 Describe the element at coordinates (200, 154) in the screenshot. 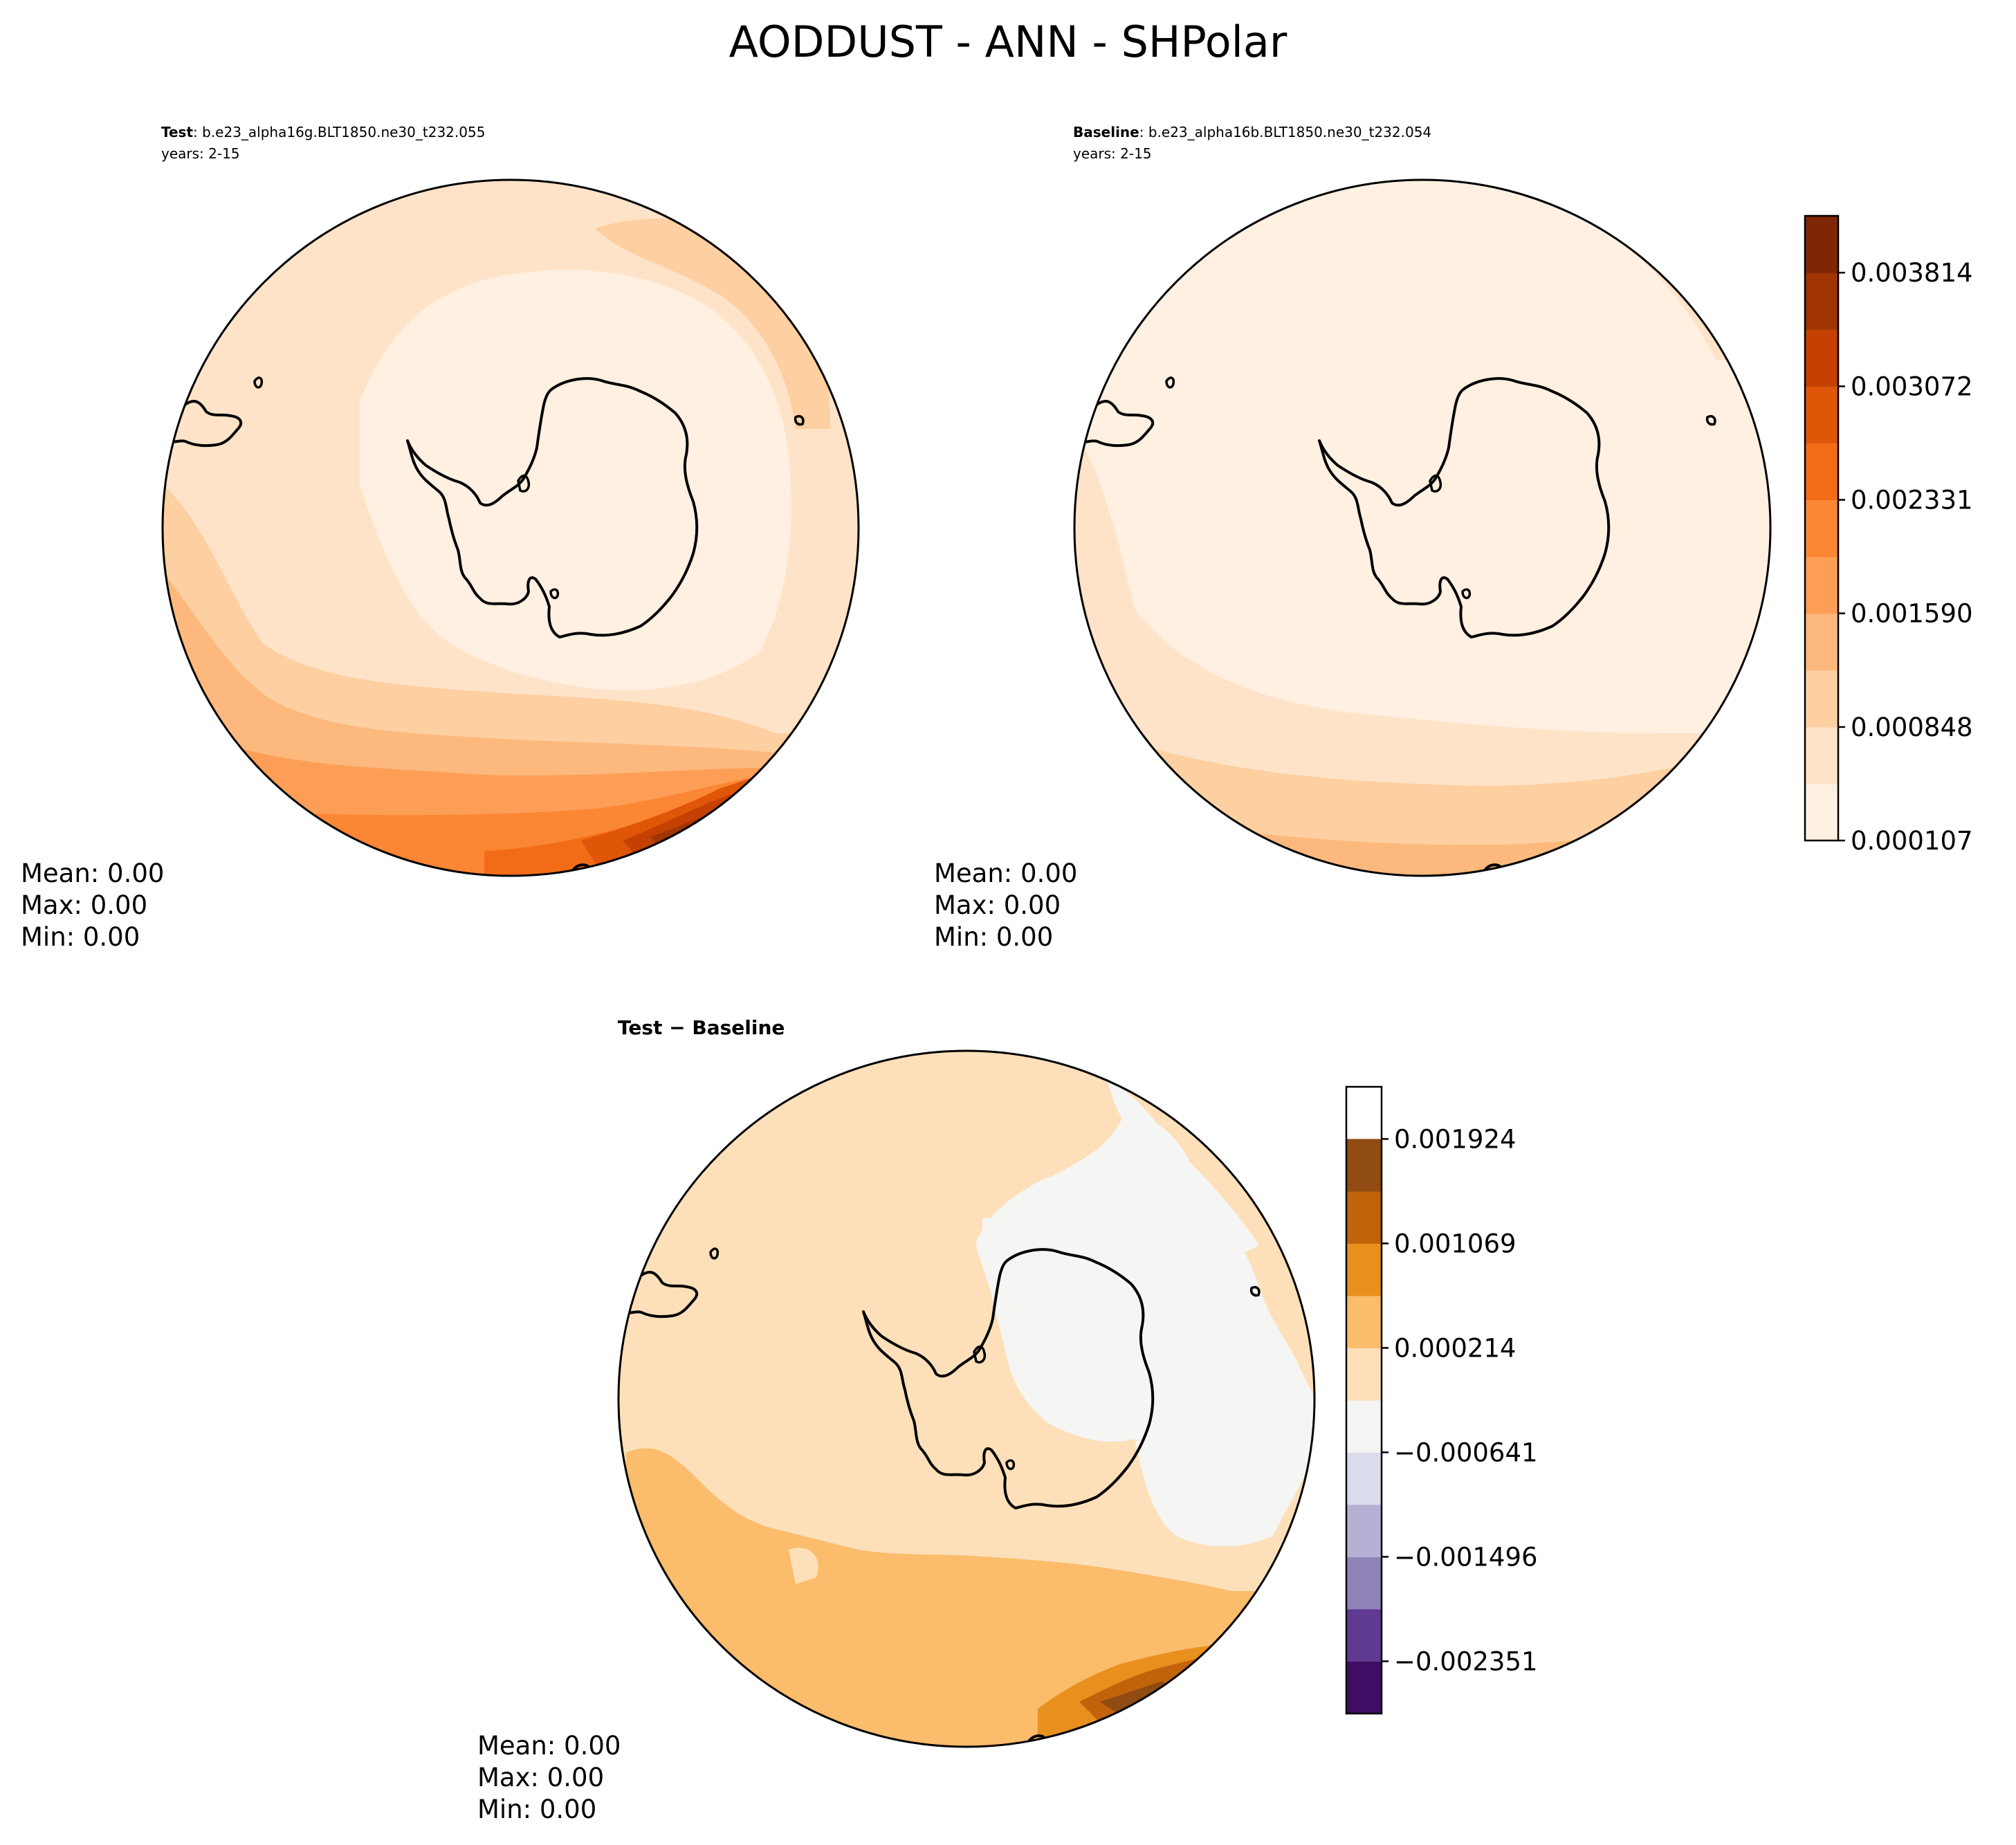

I see `panel-test-years: years: 2-15` at that location.